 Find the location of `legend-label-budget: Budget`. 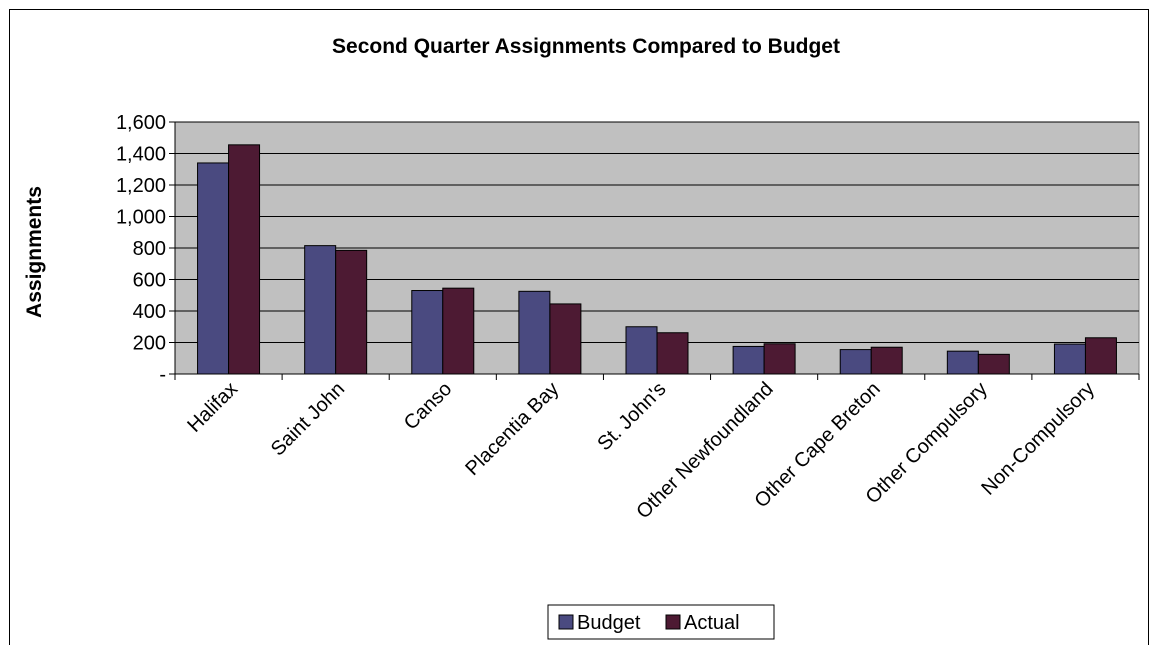

legend-label-budget: Budget is located at coordinates (609, 623).